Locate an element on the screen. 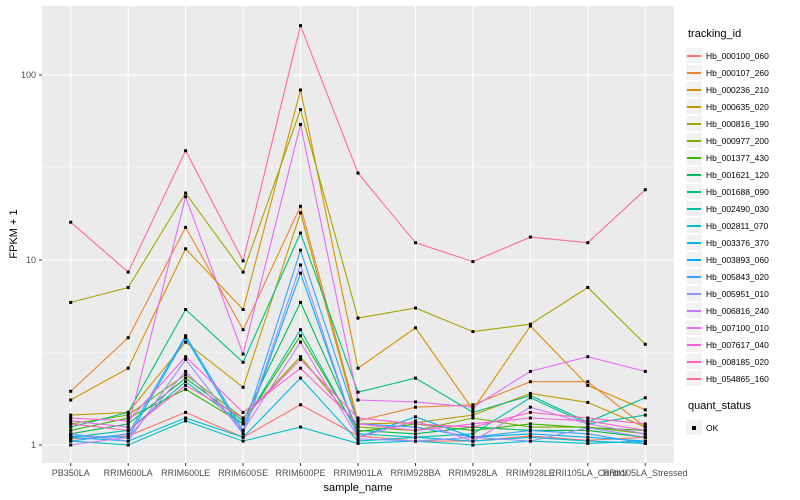 The height and width of the screenshot is (500, 800). legend-item-Hb_000635_020: Hb_000635_020 is located at coordinates (742, 106).